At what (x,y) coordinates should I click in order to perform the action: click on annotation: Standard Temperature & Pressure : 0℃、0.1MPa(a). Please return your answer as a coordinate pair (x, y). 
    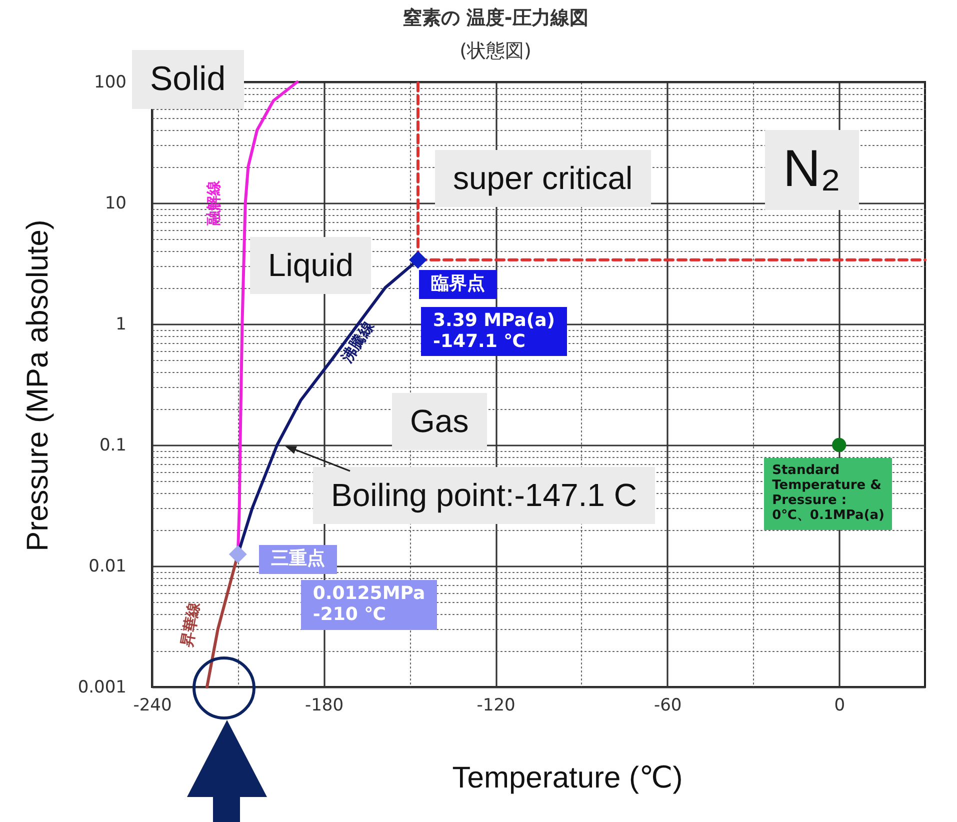
    Looking at the image, I should click on (828, 494).